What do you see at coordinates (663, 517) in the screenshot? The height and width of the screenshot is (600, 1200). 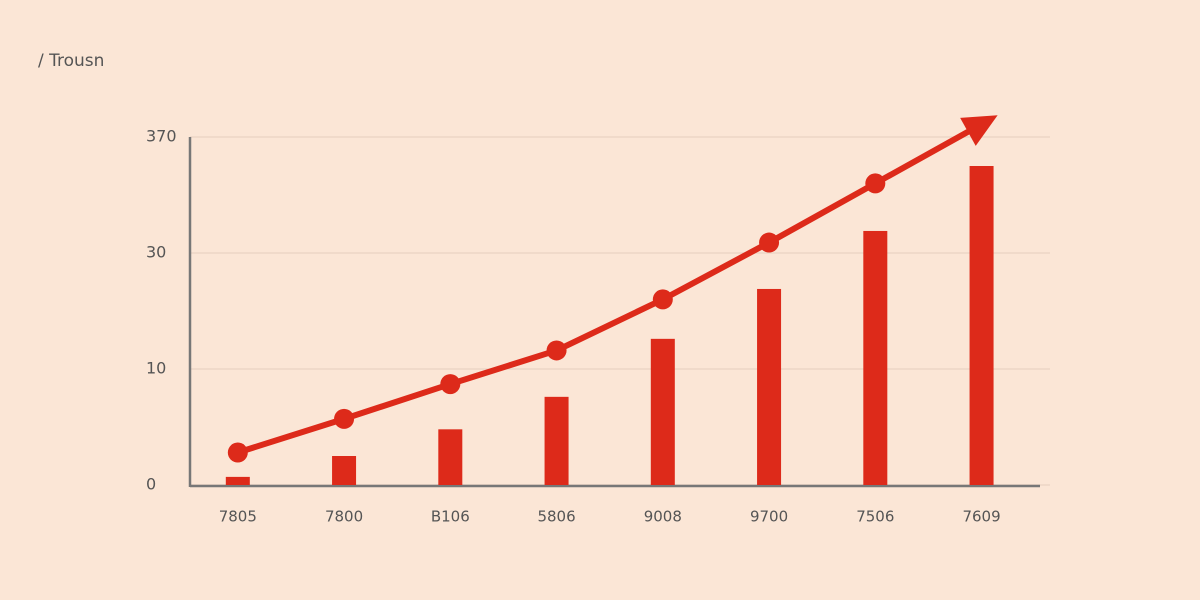 I see `x-tick-label: 9008` at bounding box center [663, 517].